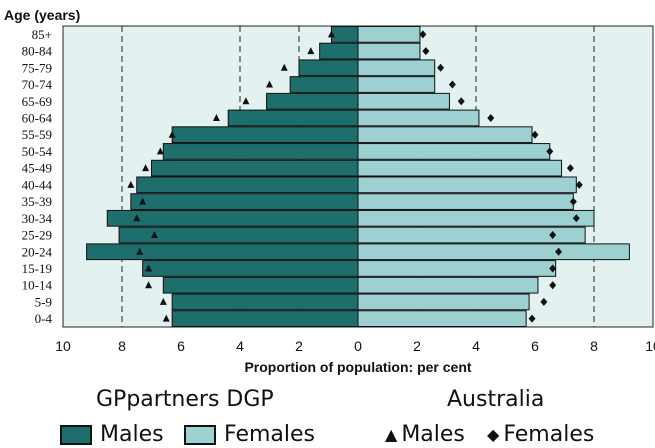  What do you see at coordinates (37, 151) in the screenshot?
I see `age-label-50-54: 50-54` at bounding box center [37, 151].